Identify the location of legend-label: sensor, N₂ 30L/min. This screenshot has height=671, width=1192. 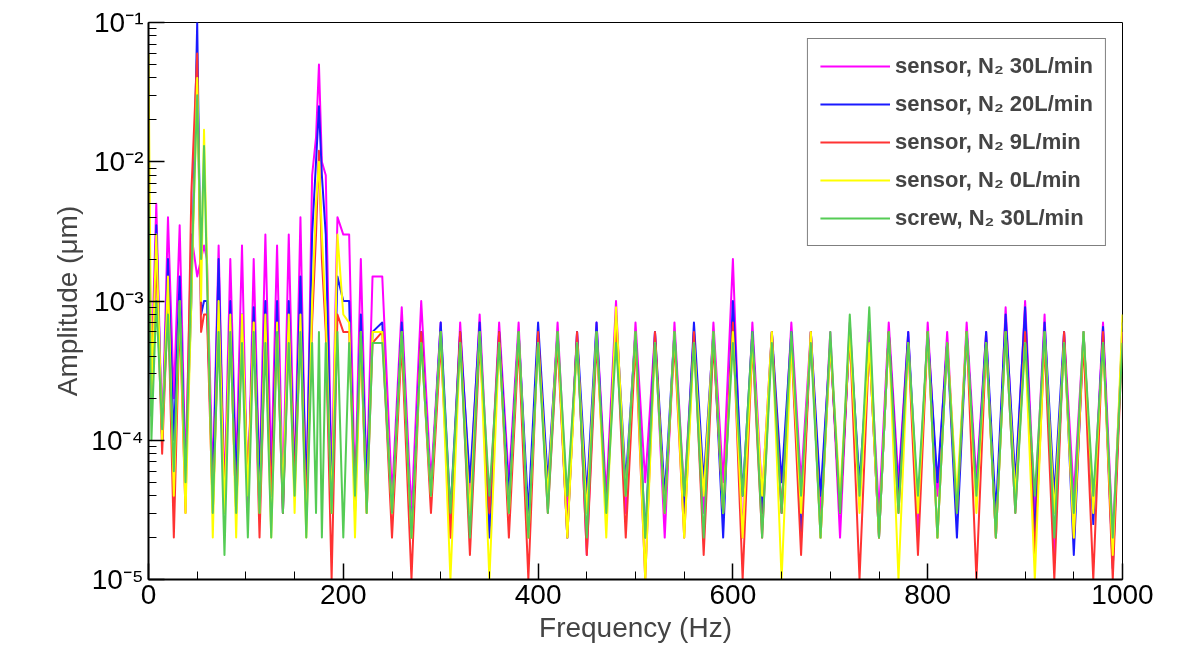
(993, 66).